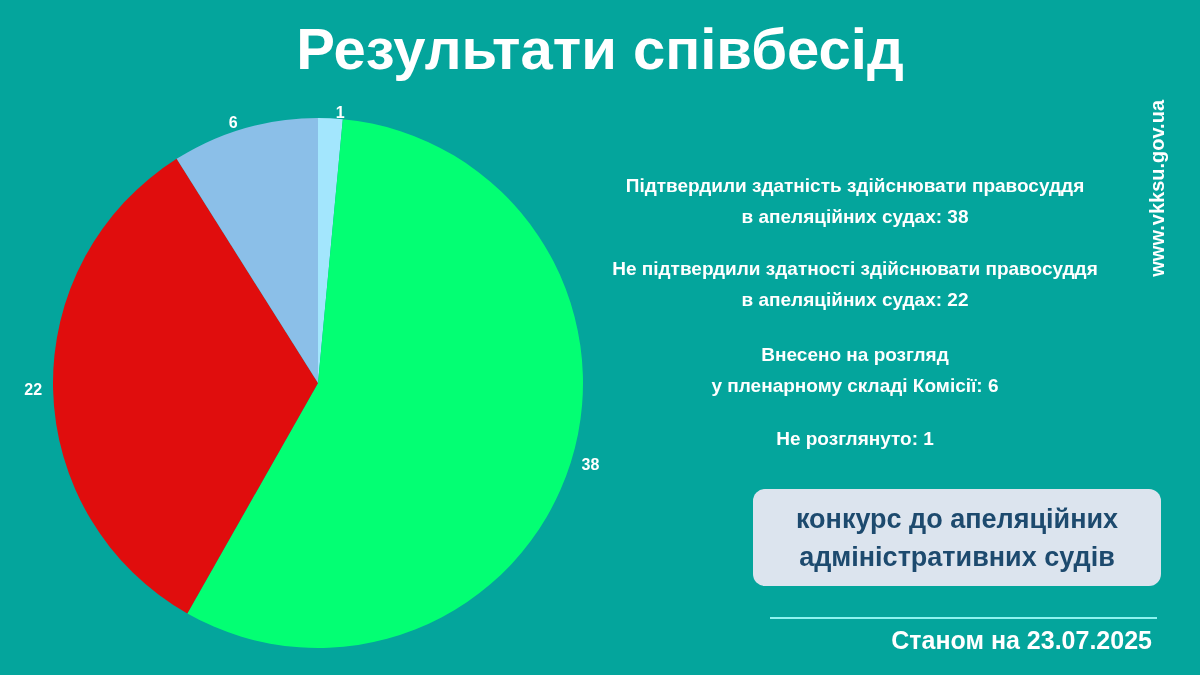  Describe the element at coordinates (855, 201) in the screenshot. I see `text: Підтвердили здатність здійснювати правосуддя в апеляційних судах: 38` at that location.